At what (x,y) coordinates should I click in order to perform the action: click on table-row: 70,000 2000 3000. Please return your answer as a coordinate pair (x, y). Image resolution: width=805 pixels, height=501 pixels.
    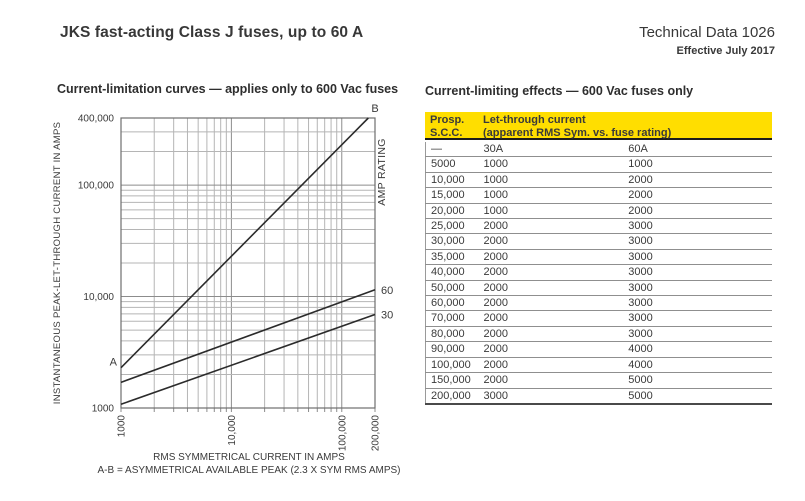
    Looking at the image, I should click on (598, 318).